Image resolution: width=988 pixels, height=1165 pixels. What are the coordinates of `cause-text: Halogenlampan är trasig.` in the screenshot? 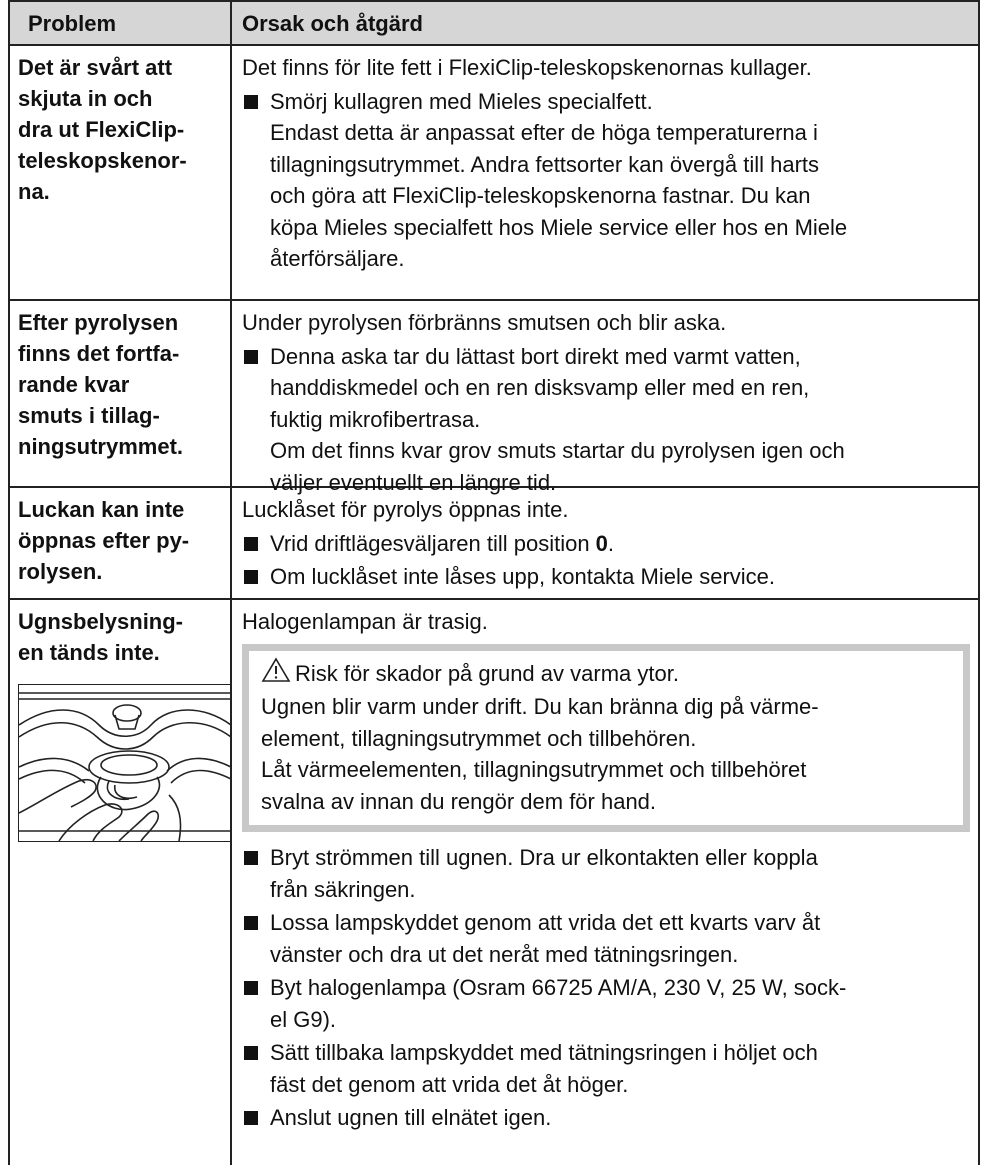 It's located at (365, 621).